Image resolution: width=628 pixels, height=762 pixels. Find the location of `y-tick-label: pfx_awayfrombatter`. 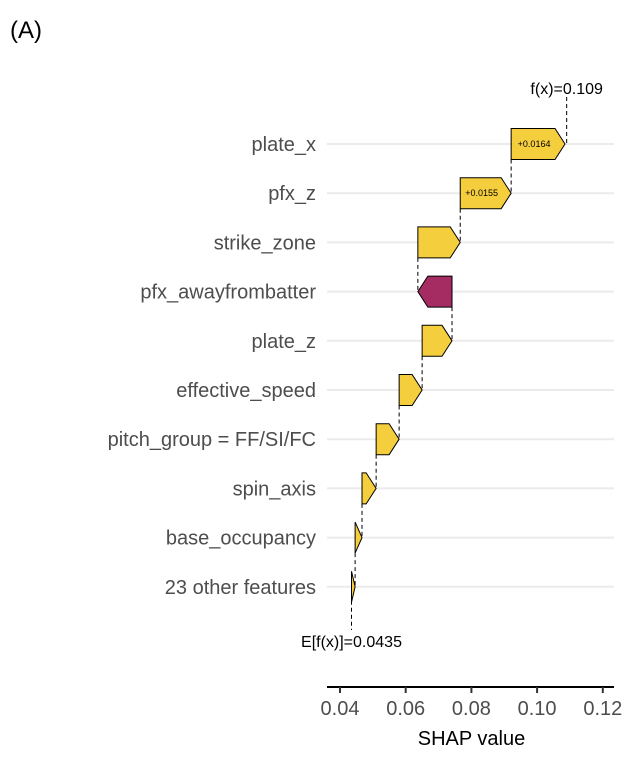

y-tick-label: pfx_awayfrombatter is located at coordinates (228, 293).